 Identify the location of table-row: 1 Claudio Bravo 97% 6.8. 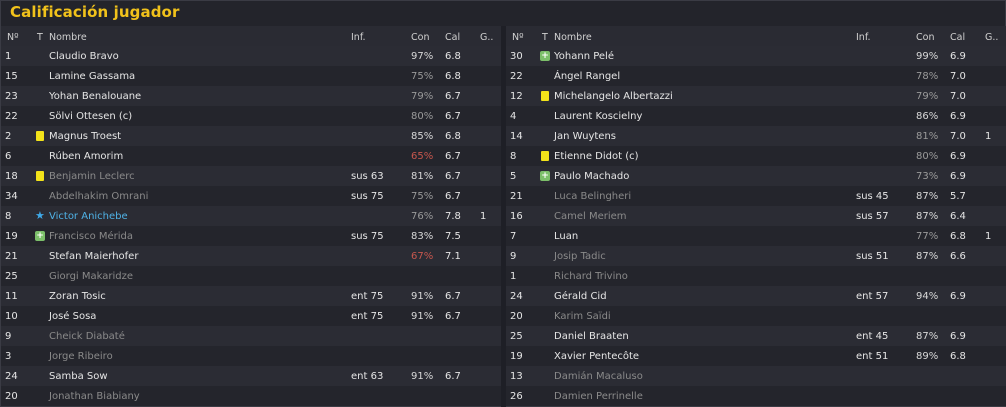
(251, 56).